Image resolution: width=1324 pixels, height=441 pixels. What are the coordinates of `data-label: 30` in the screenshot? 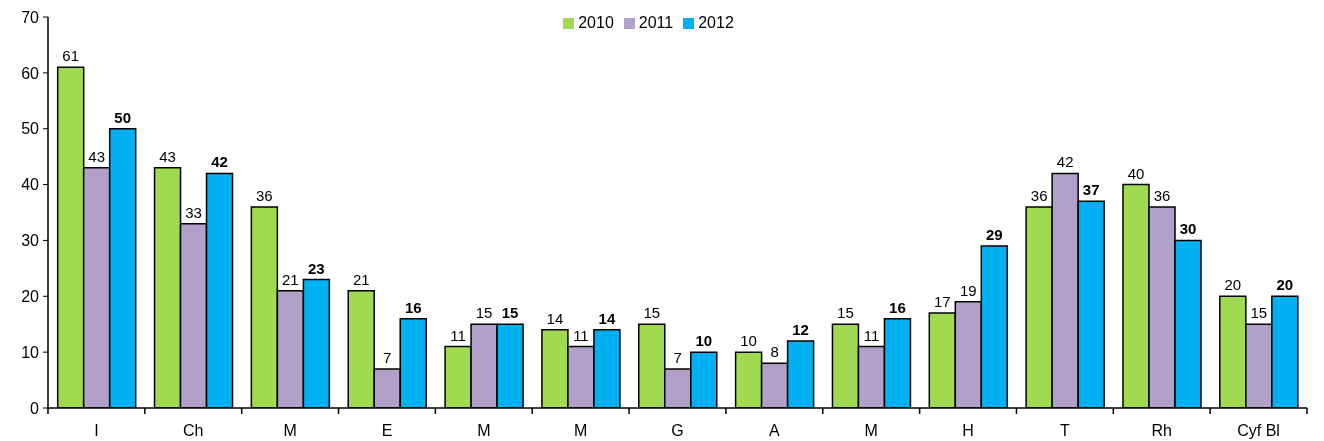 It's located at (1188, 229).